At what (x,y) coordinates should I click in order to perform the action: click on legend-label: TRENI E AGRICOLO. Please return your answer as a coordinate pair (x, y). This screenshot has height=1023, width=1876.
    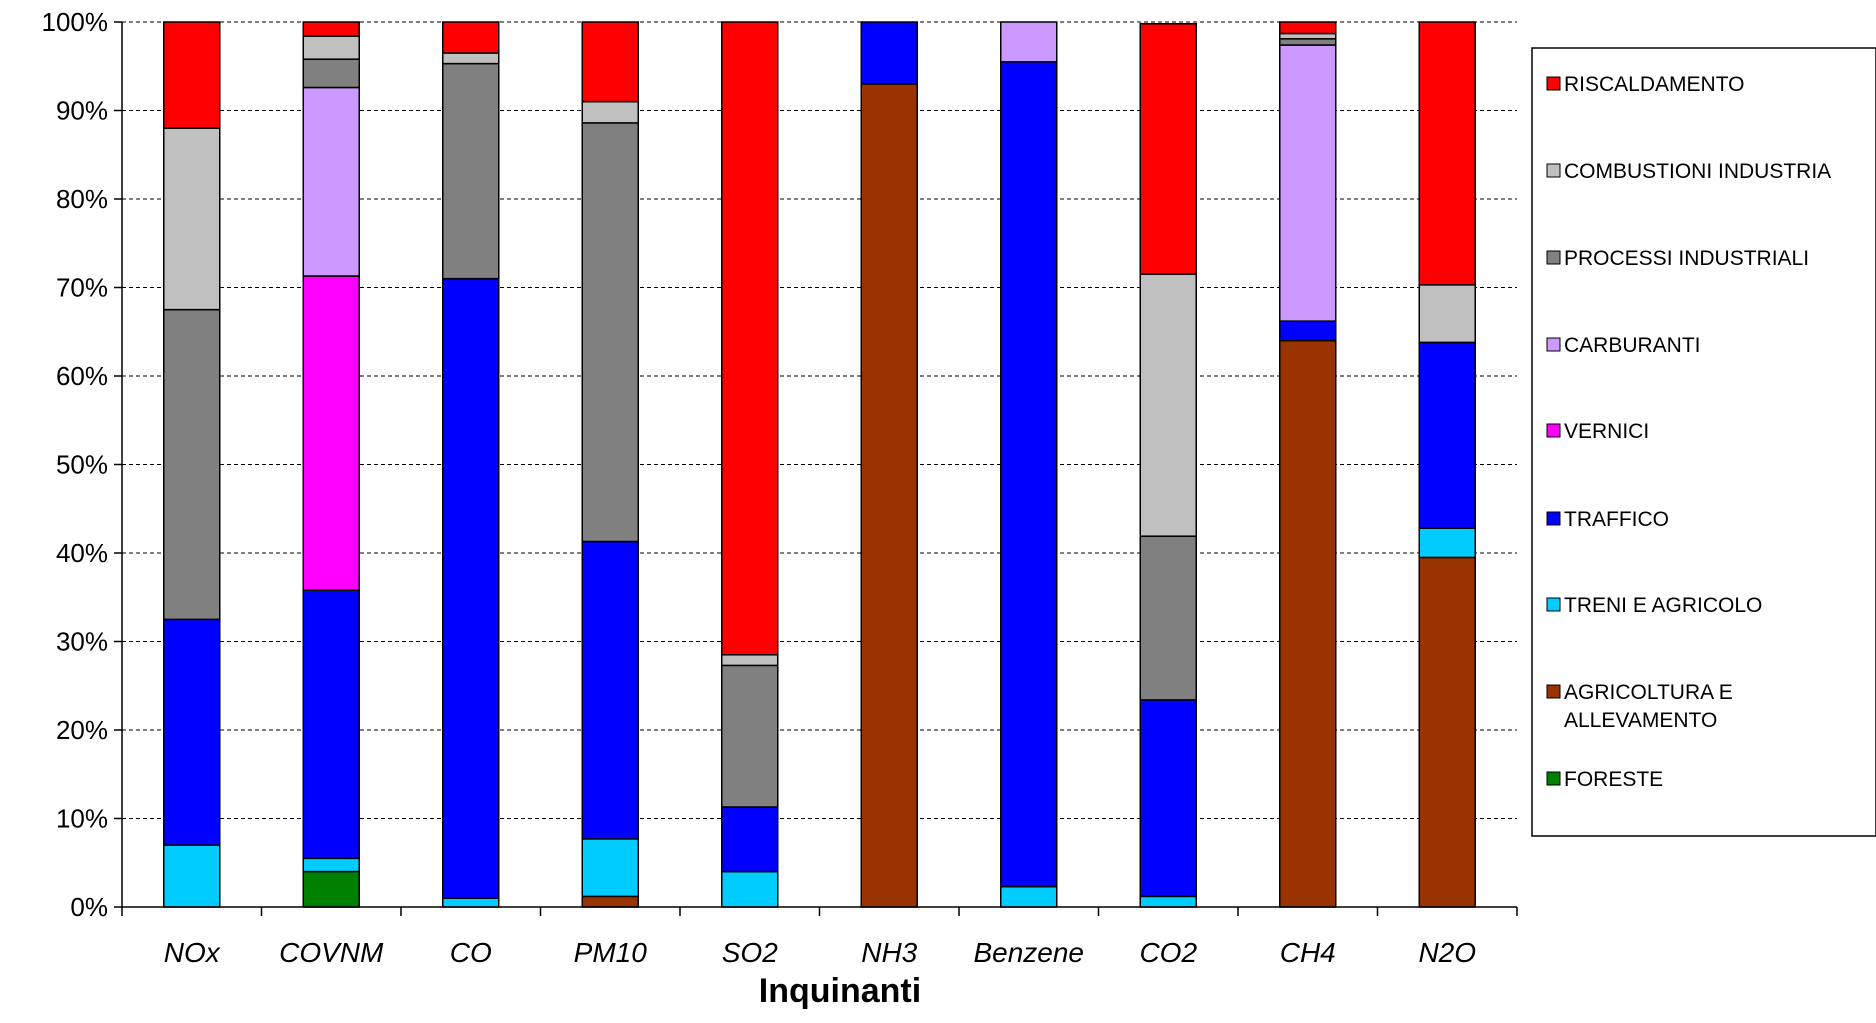
    Looking at the image, I should click on (1663, 605).